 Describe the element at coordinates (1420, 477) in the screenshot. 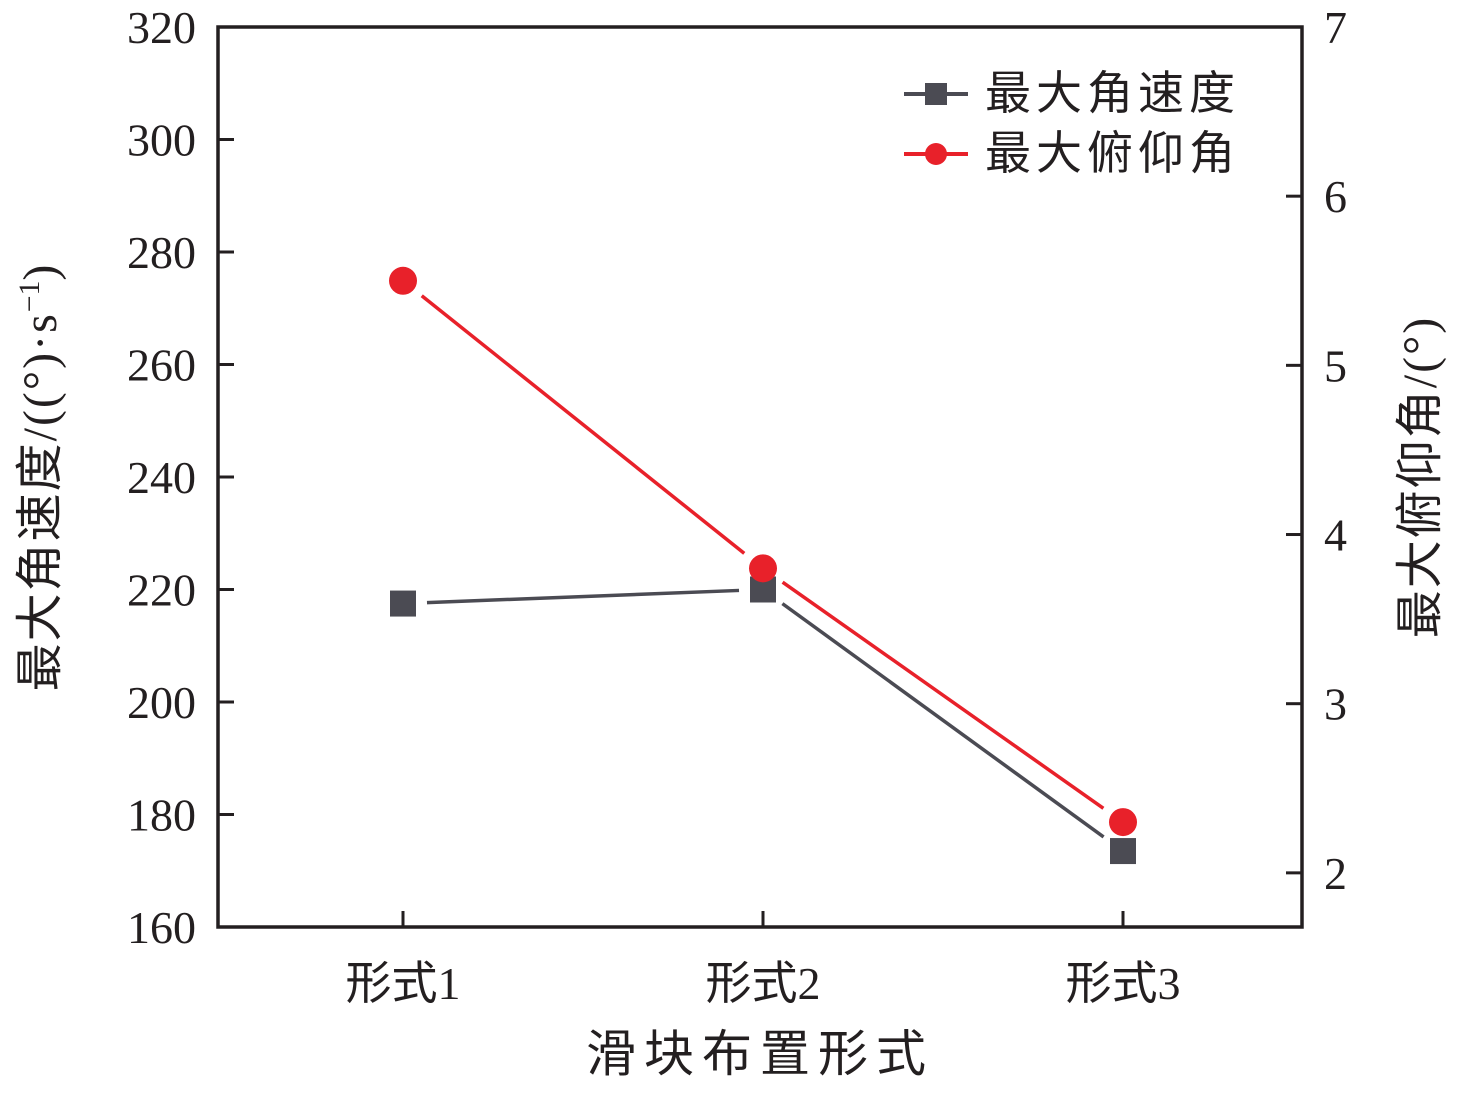

I see `right-axis-title: 最大俯仰角/(°)` at that location.